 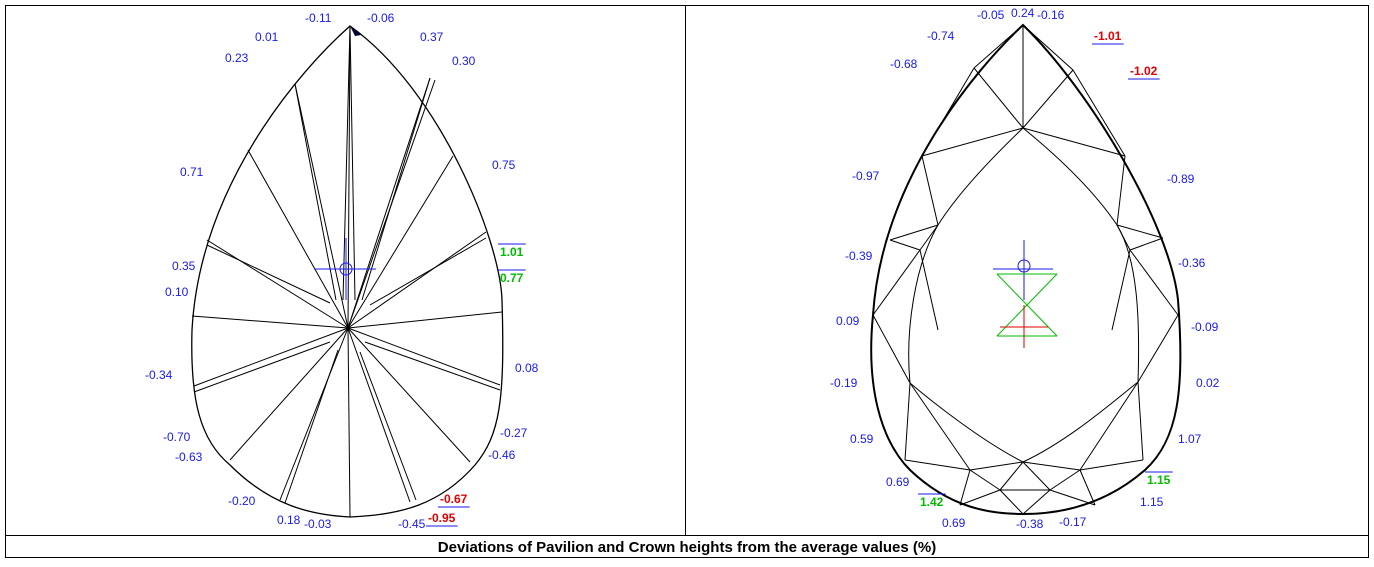 I want to click on pavilion-label: 0.37, so click(x=432, y=37).